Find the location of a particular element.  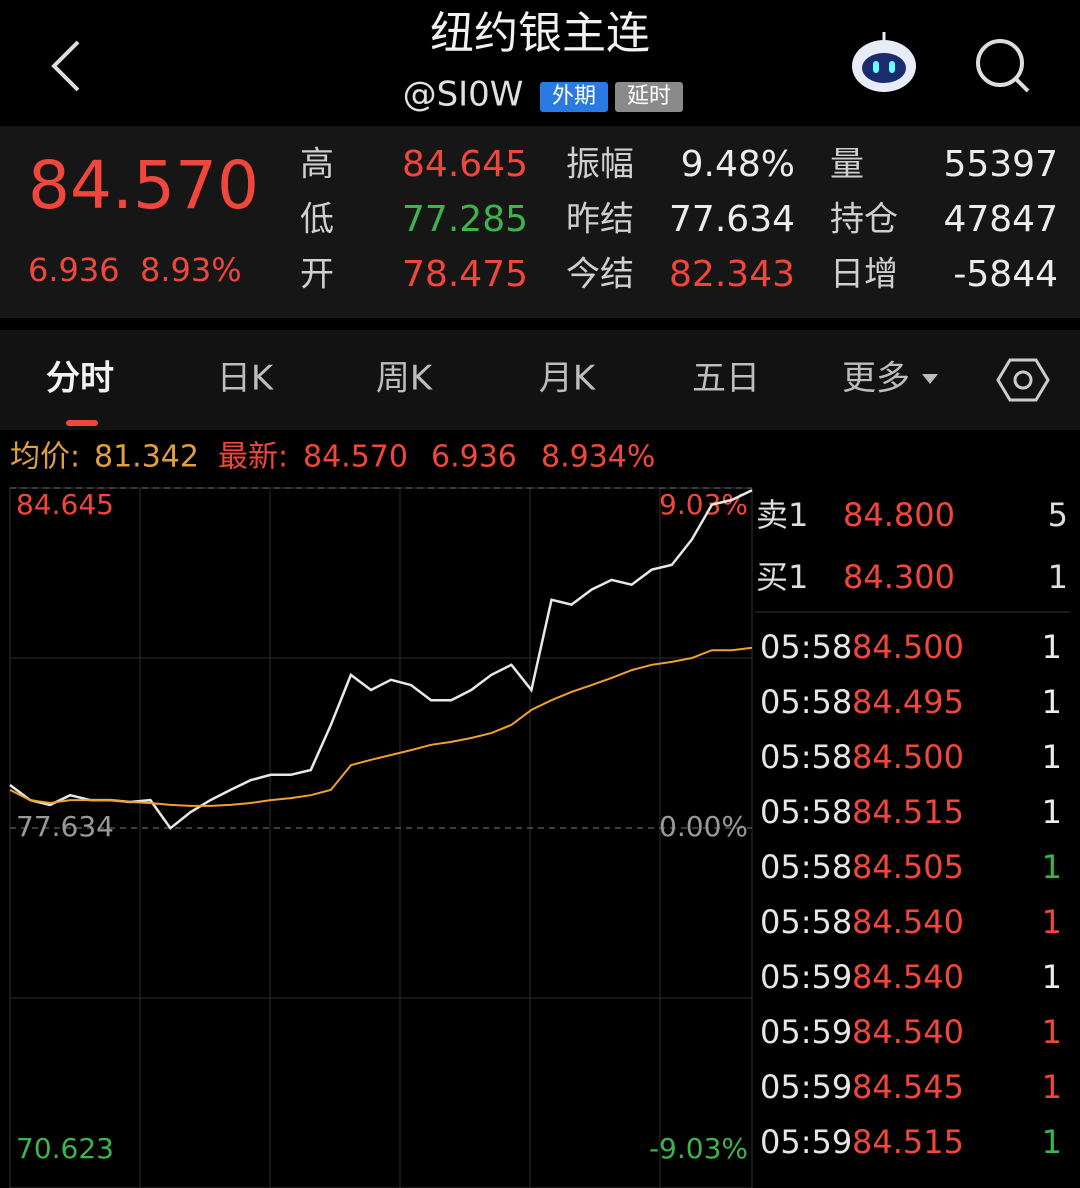

series-line is located at coordinates (381, 726).